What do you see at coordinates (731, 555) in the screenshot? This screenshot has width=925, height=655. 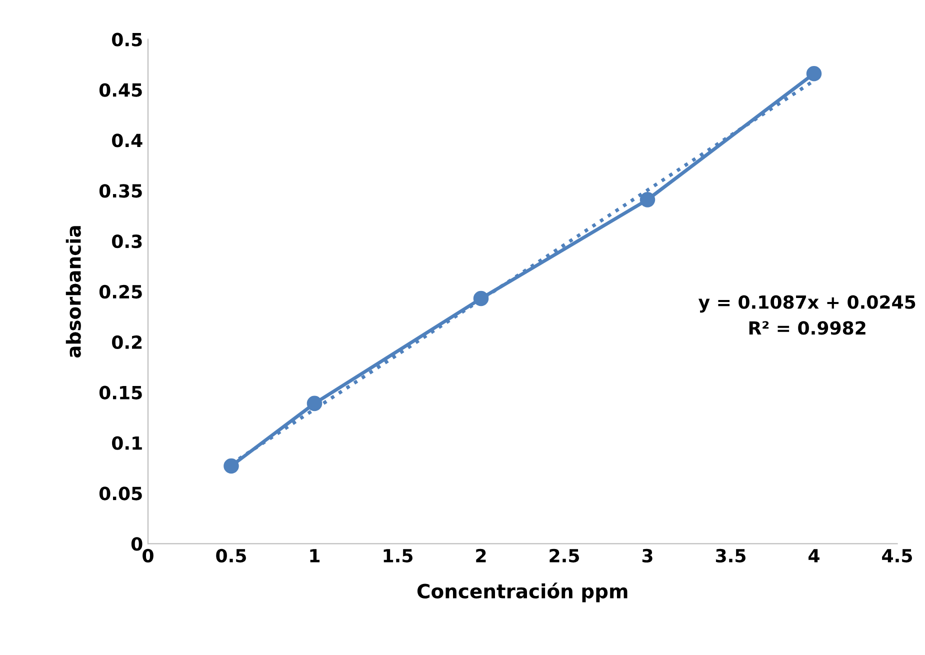 I see `x-tick-label: 3.5` at bounding box center [731, 555].